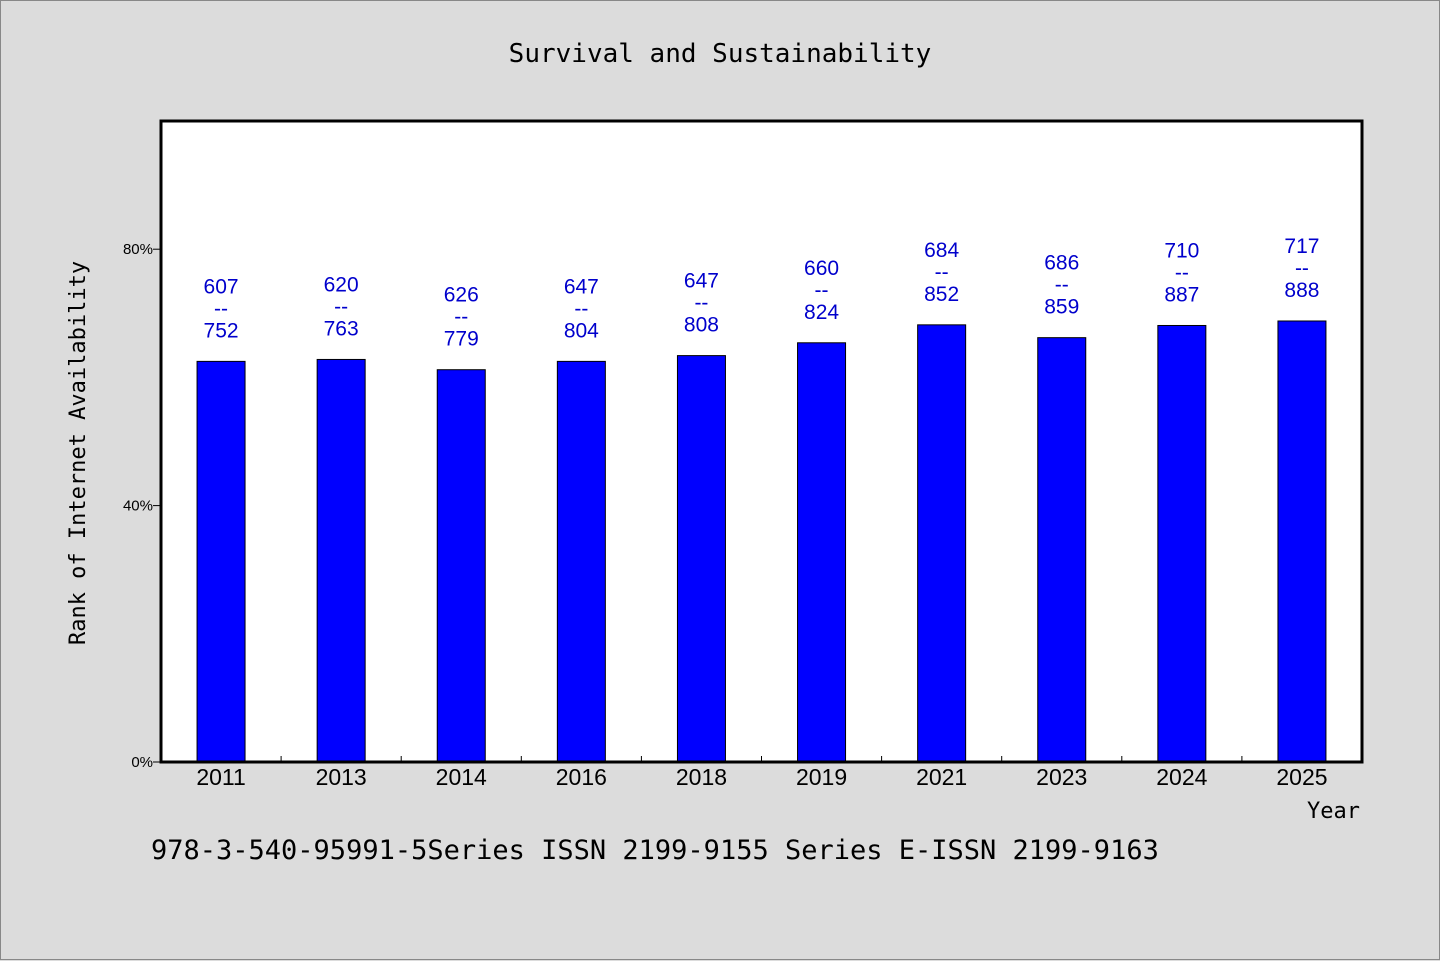  Describe the element at coordinates (138, 506) in the screenshot. I see `y-tick-label-1: 40%` at that location.